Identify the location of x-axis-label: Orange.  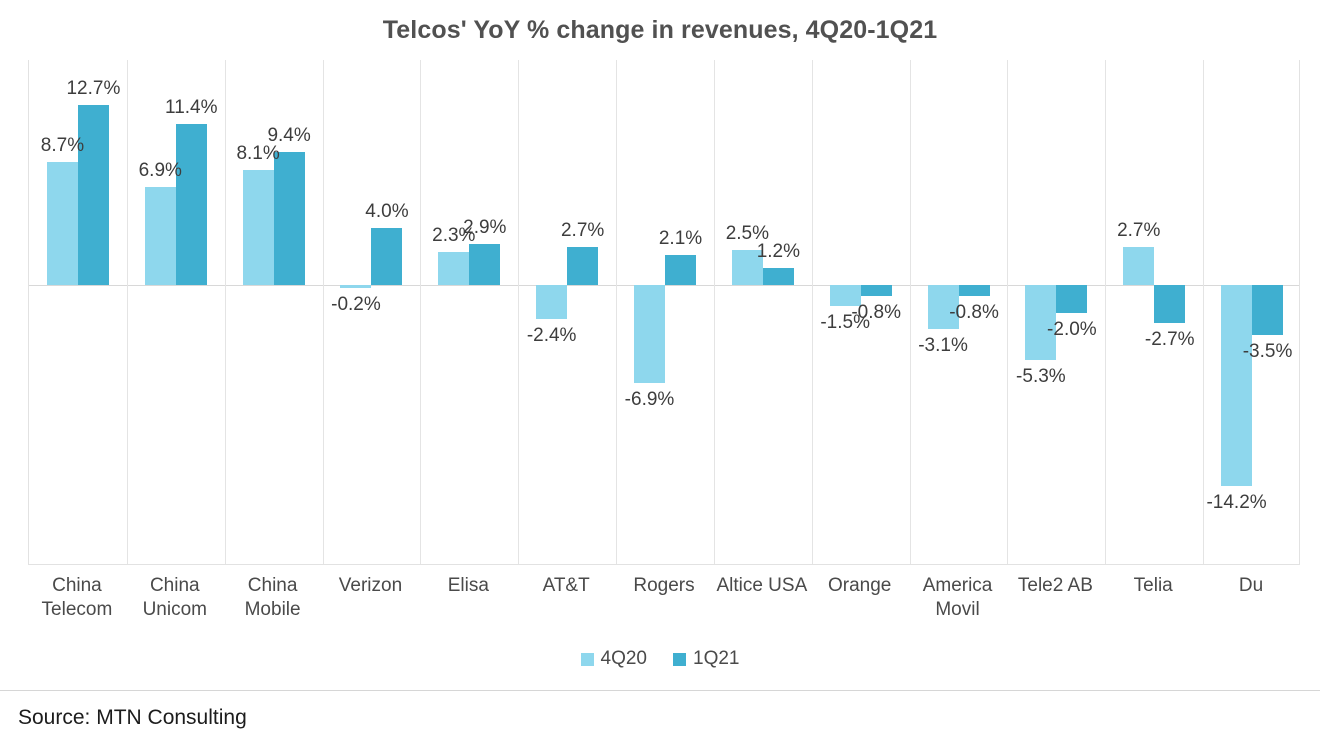
(860, 585).